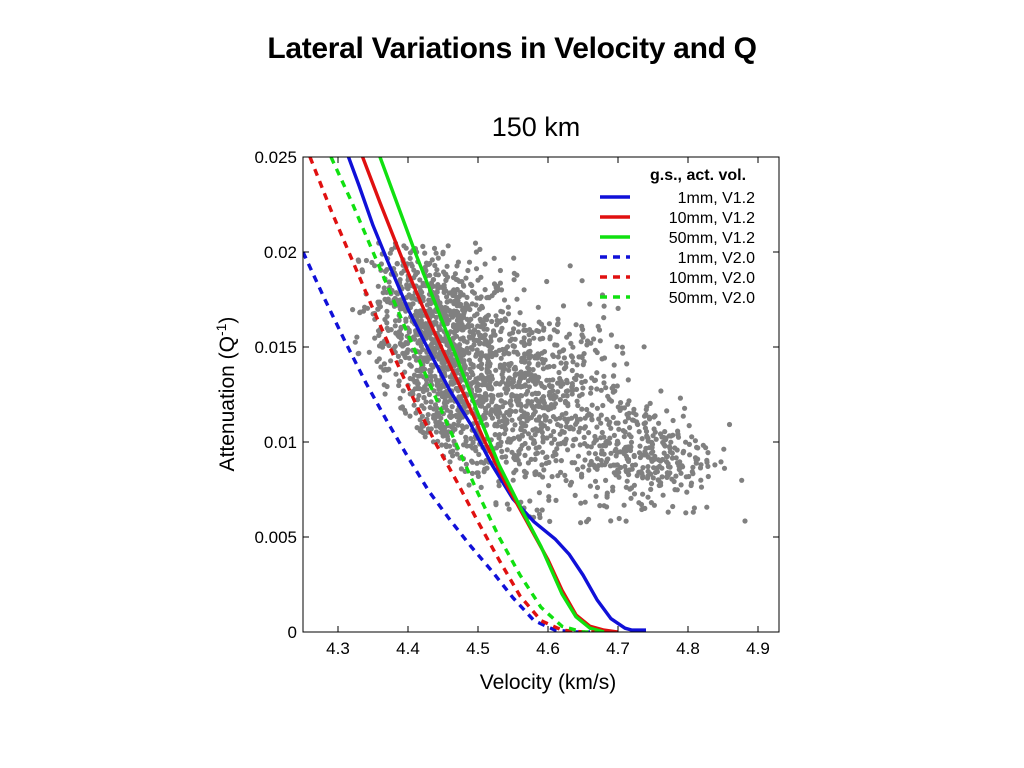  What do you see at coordinates (227, 320) in the screenshot?
I see `y-axis-title-close: )` at bounding box center [227, 320].